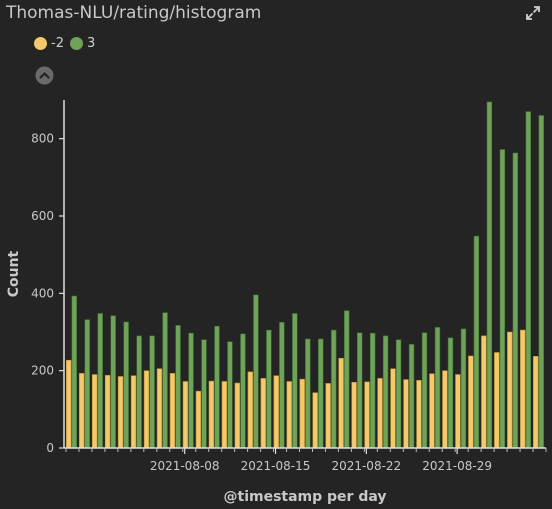 The height and width of the screenshot is (509, 552). Describe the element at coordinates (14, 273) in the screenshot. I see `y-axis-title: Count` at that location.